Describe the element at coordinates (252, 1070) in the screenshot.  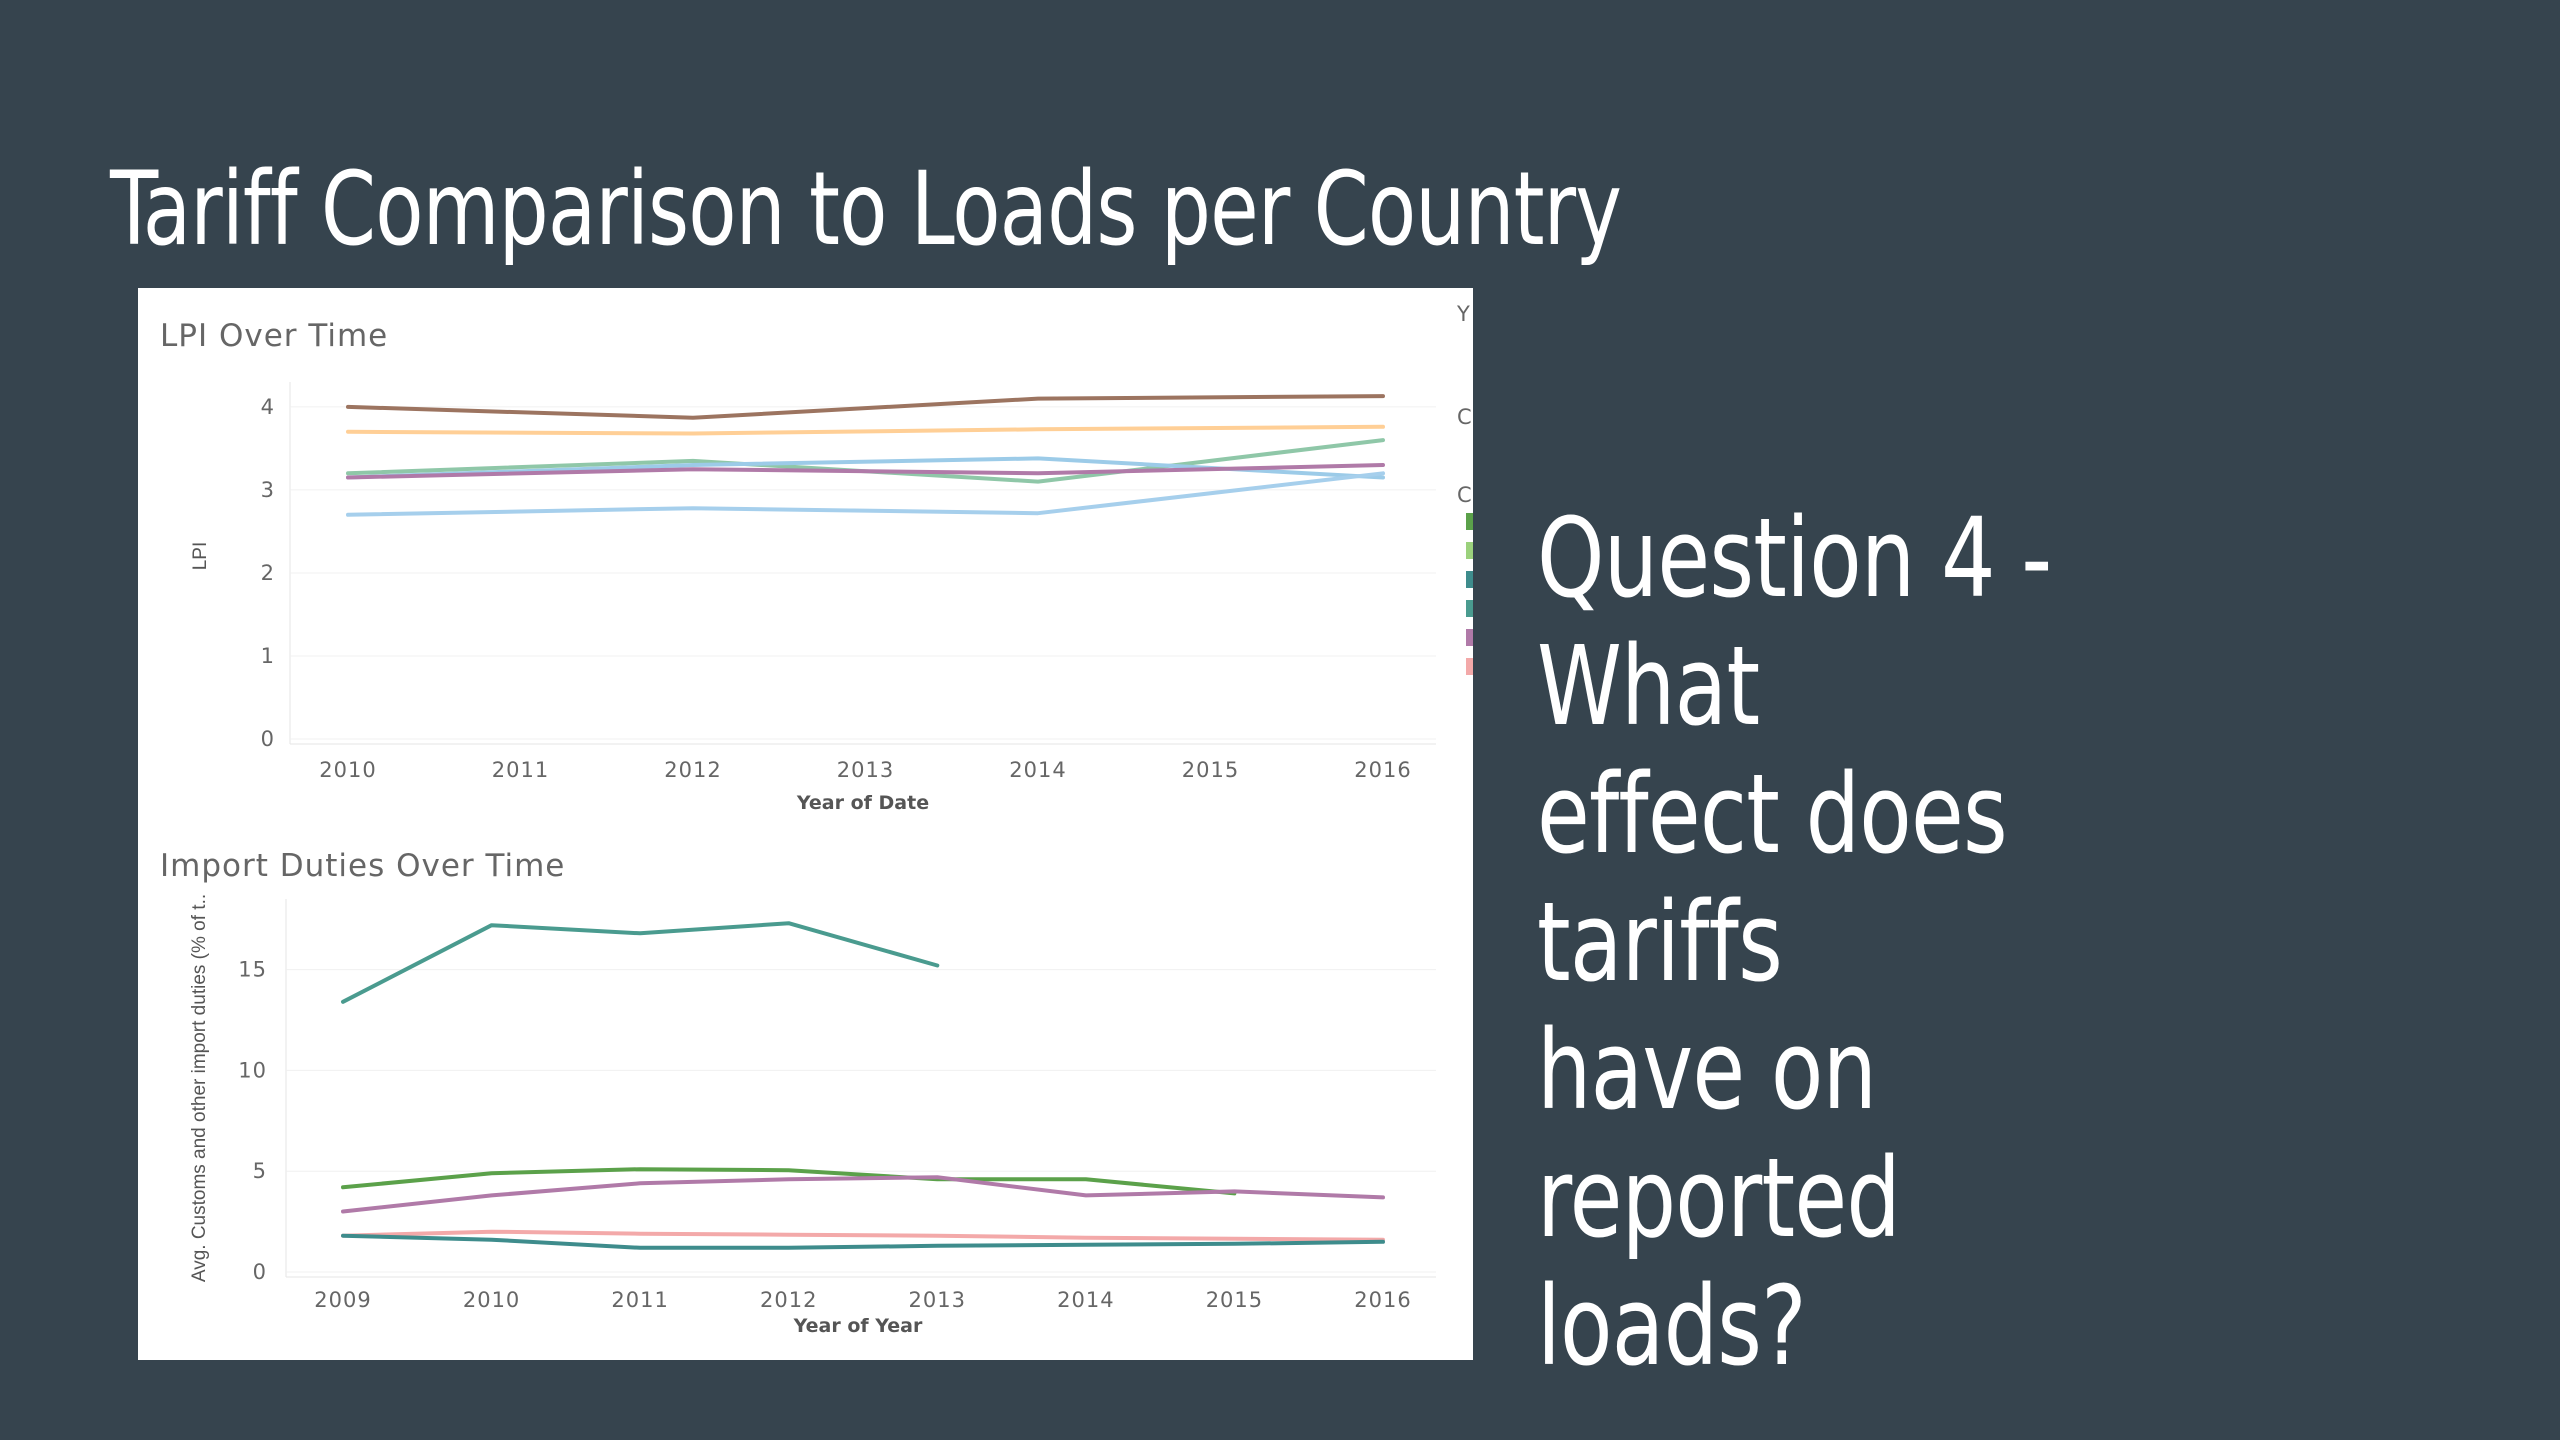
I see `y-tick-label: 10` at that location.